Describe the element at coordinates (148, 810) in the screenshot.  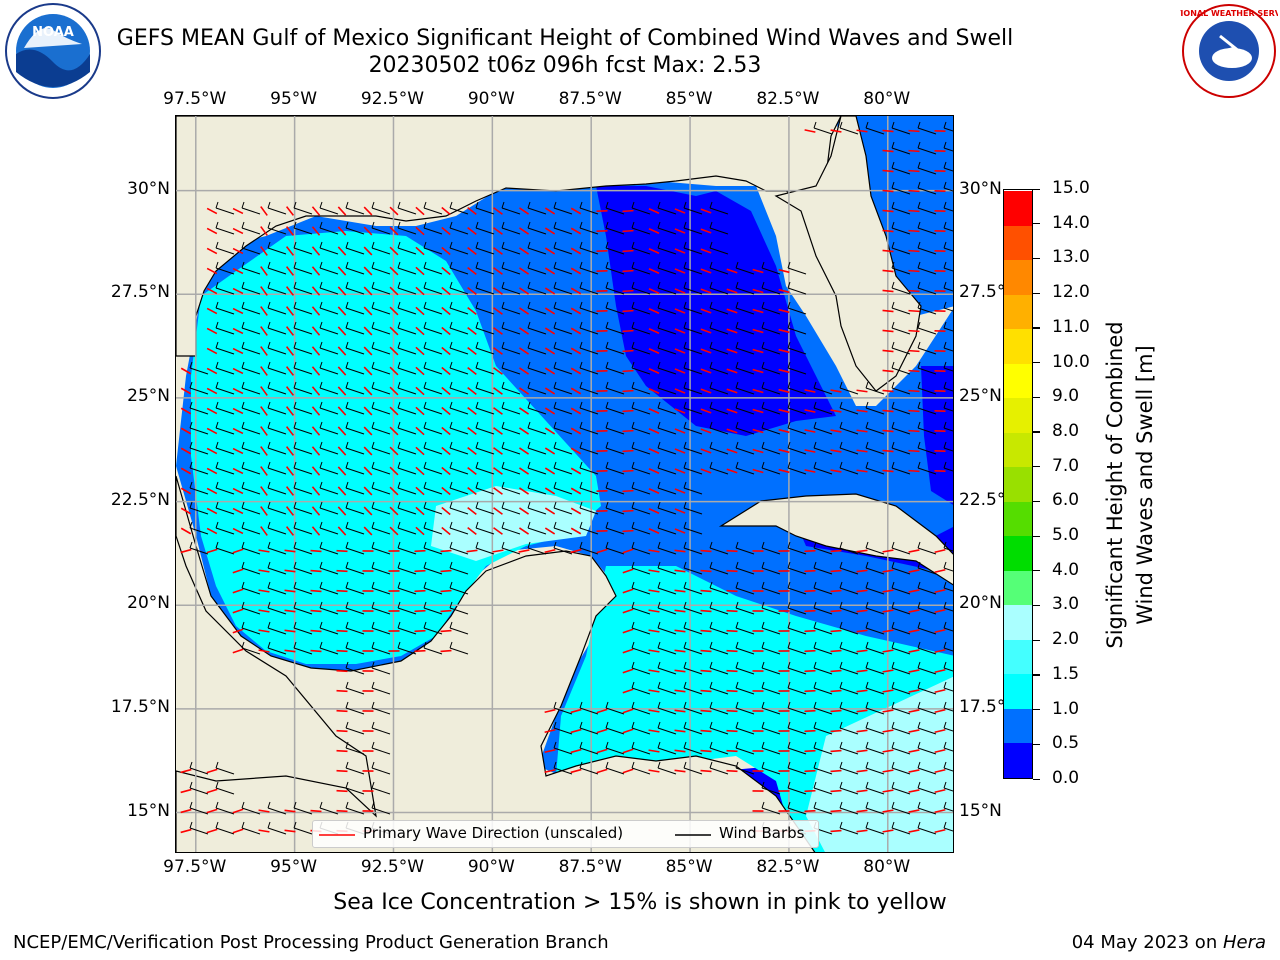
I see `lat-tick-left: 15°N` at that location.